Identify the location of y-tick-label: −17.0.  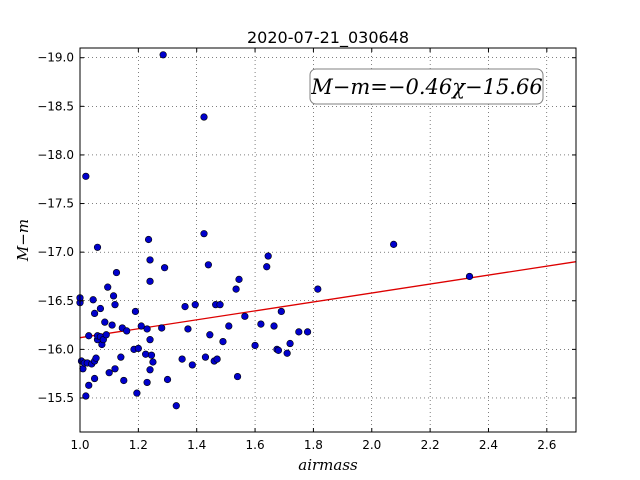
(55, 252).